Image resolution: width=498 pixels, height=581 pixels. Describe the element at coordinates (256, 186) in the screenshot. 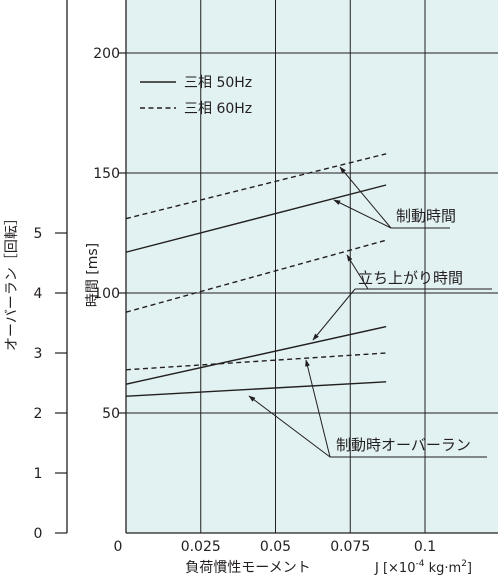

I see `series-line-braking_time-dashed` at that location.